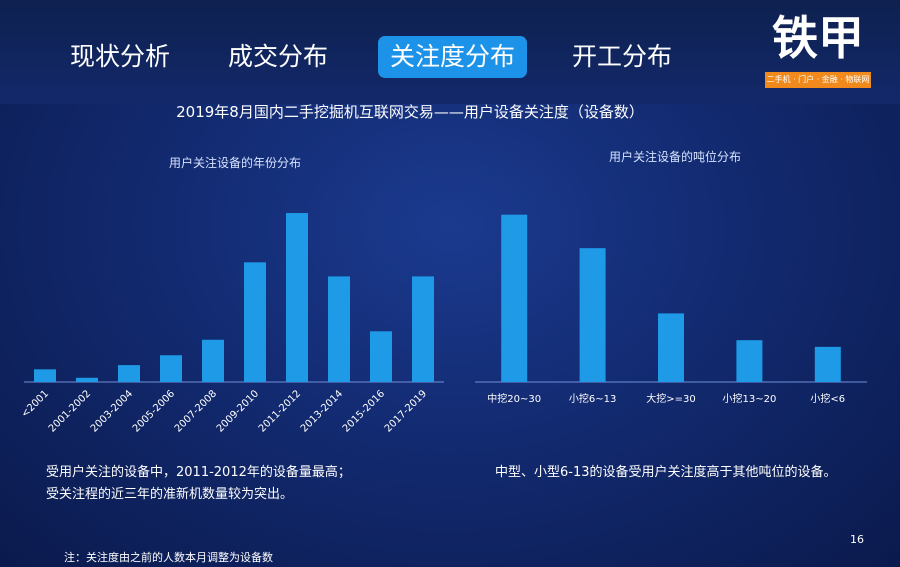 The height and width of the screenshot is (567, 900). What do you see at coordinates (234, 163) in the screenshot?
I see `chart-title-year: 用户关注设备的年份分布` at bounding box center [234, 163].